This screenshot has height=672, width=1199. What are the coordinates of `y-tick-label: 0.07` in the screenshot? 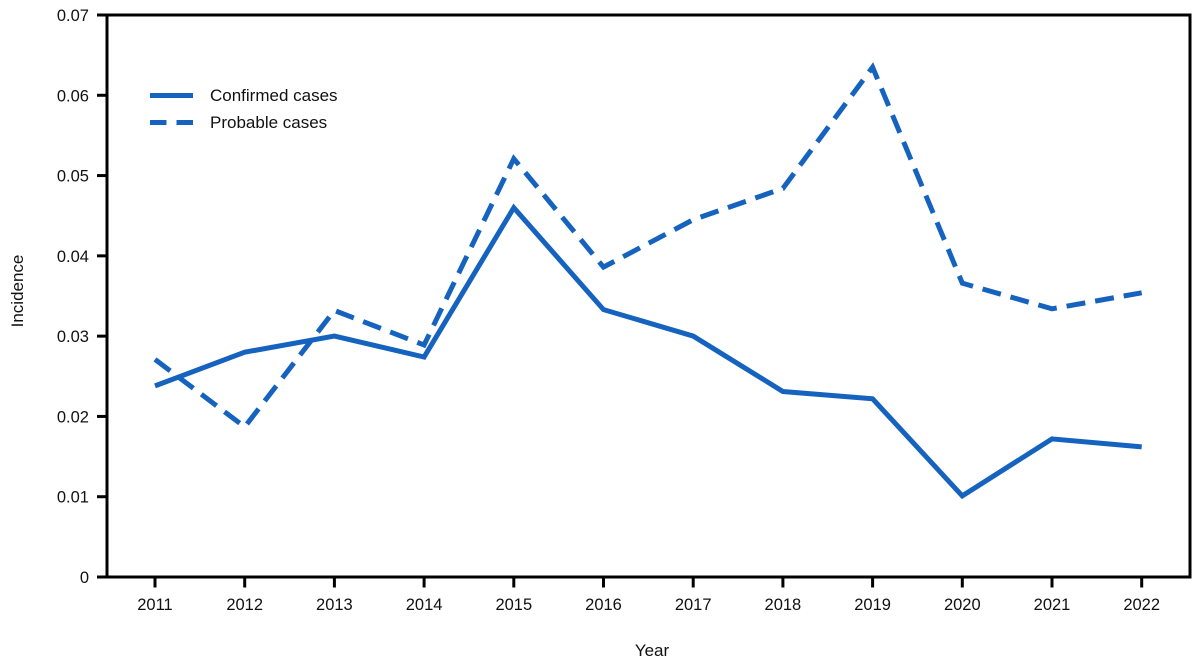 It's located at (73, 16).